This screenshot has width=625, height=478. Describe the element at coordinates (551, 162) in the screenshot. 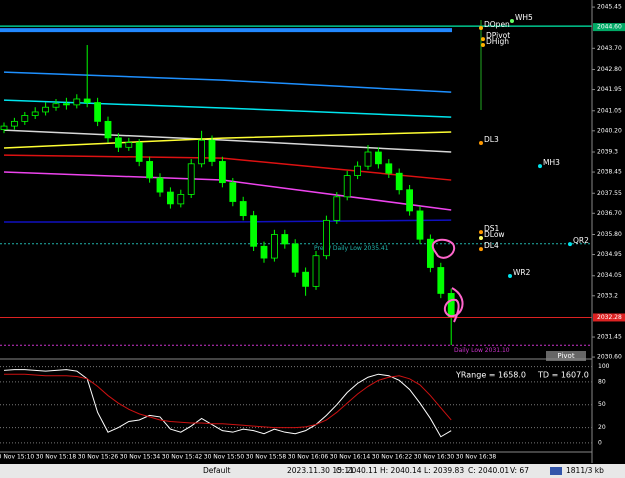

I see `level-label: MH3` at that location.